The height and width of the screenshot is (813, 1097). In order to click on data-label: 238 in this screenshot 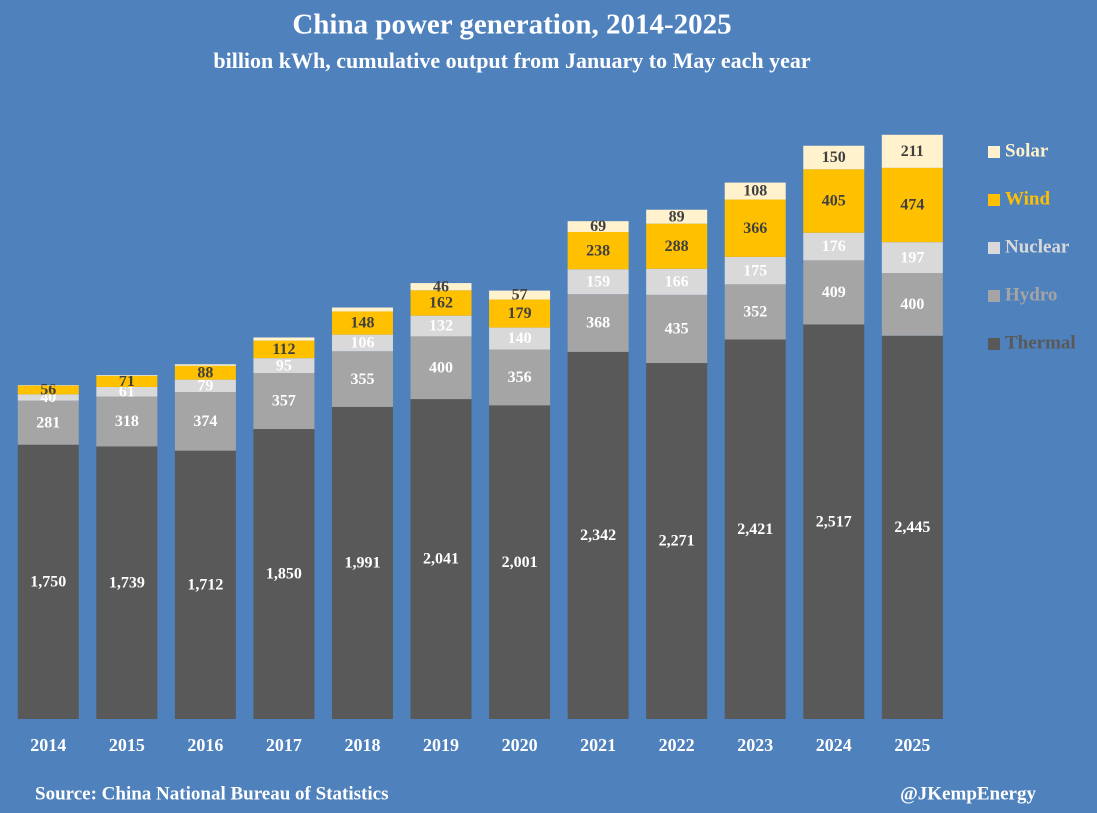, I will do `click(598, 250)`.